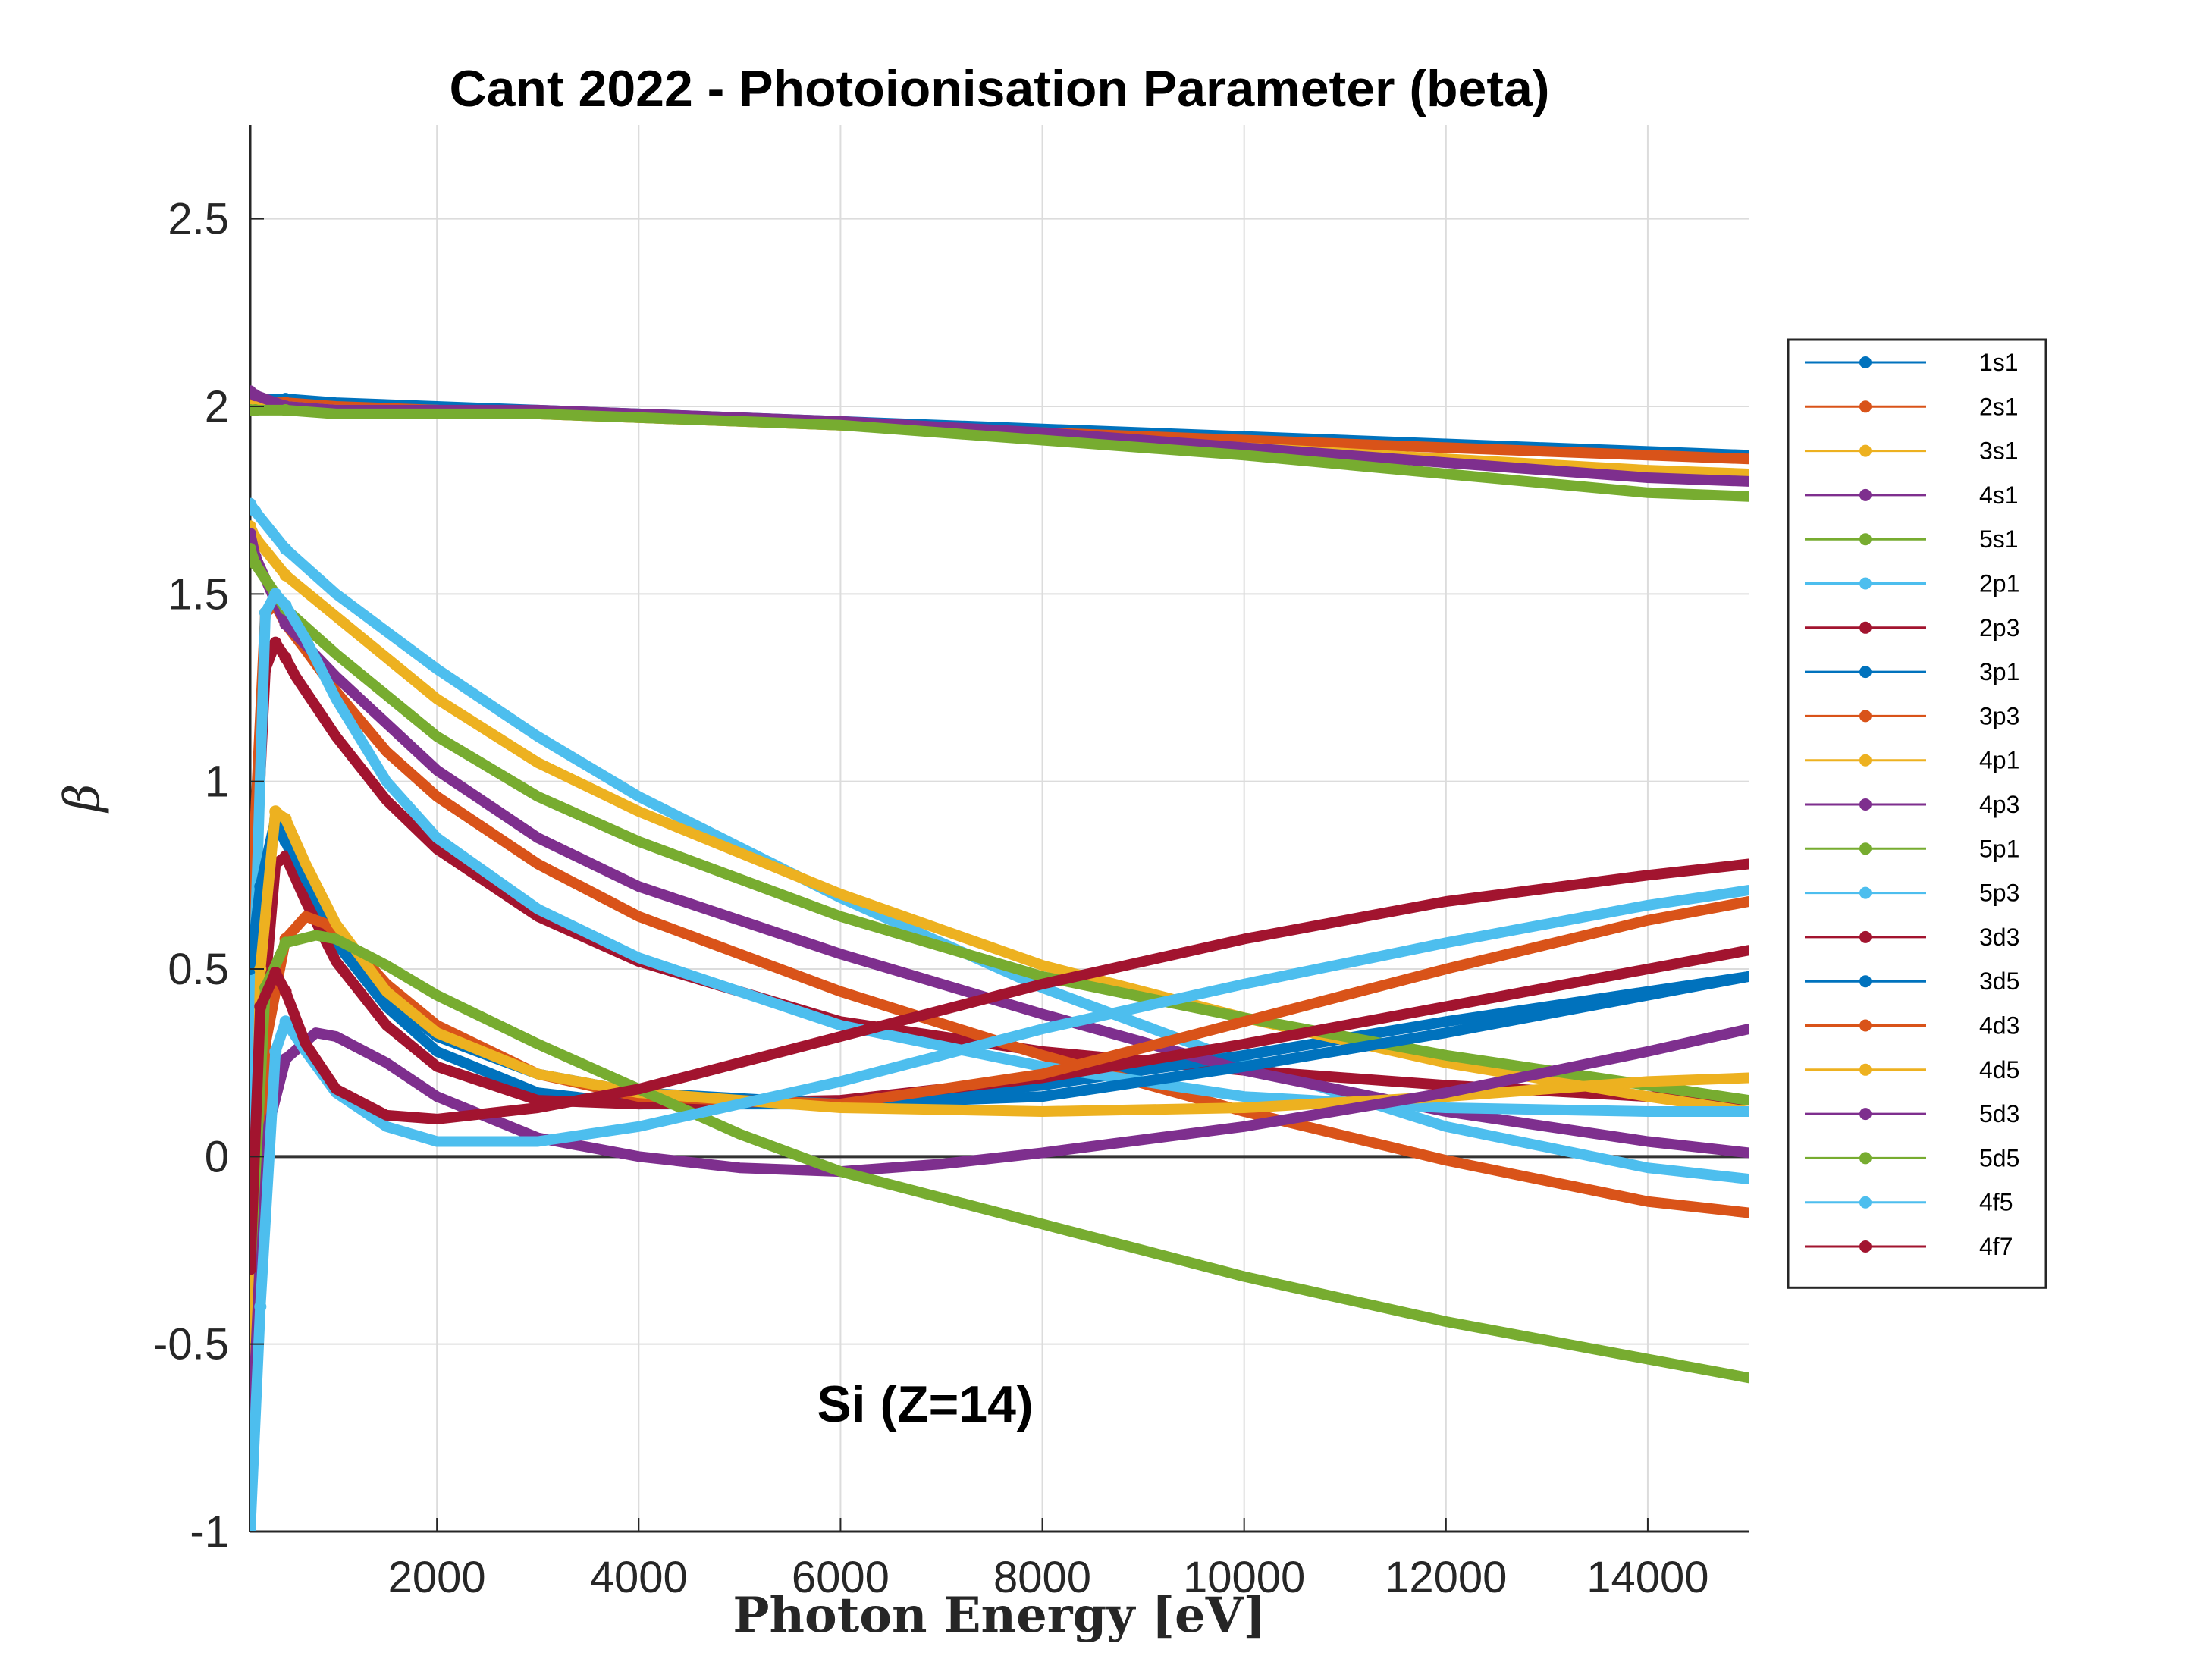 The image size is (2212, 1659). I want to click on legend-label-4d5: 4d5, so click(1999, 1070).